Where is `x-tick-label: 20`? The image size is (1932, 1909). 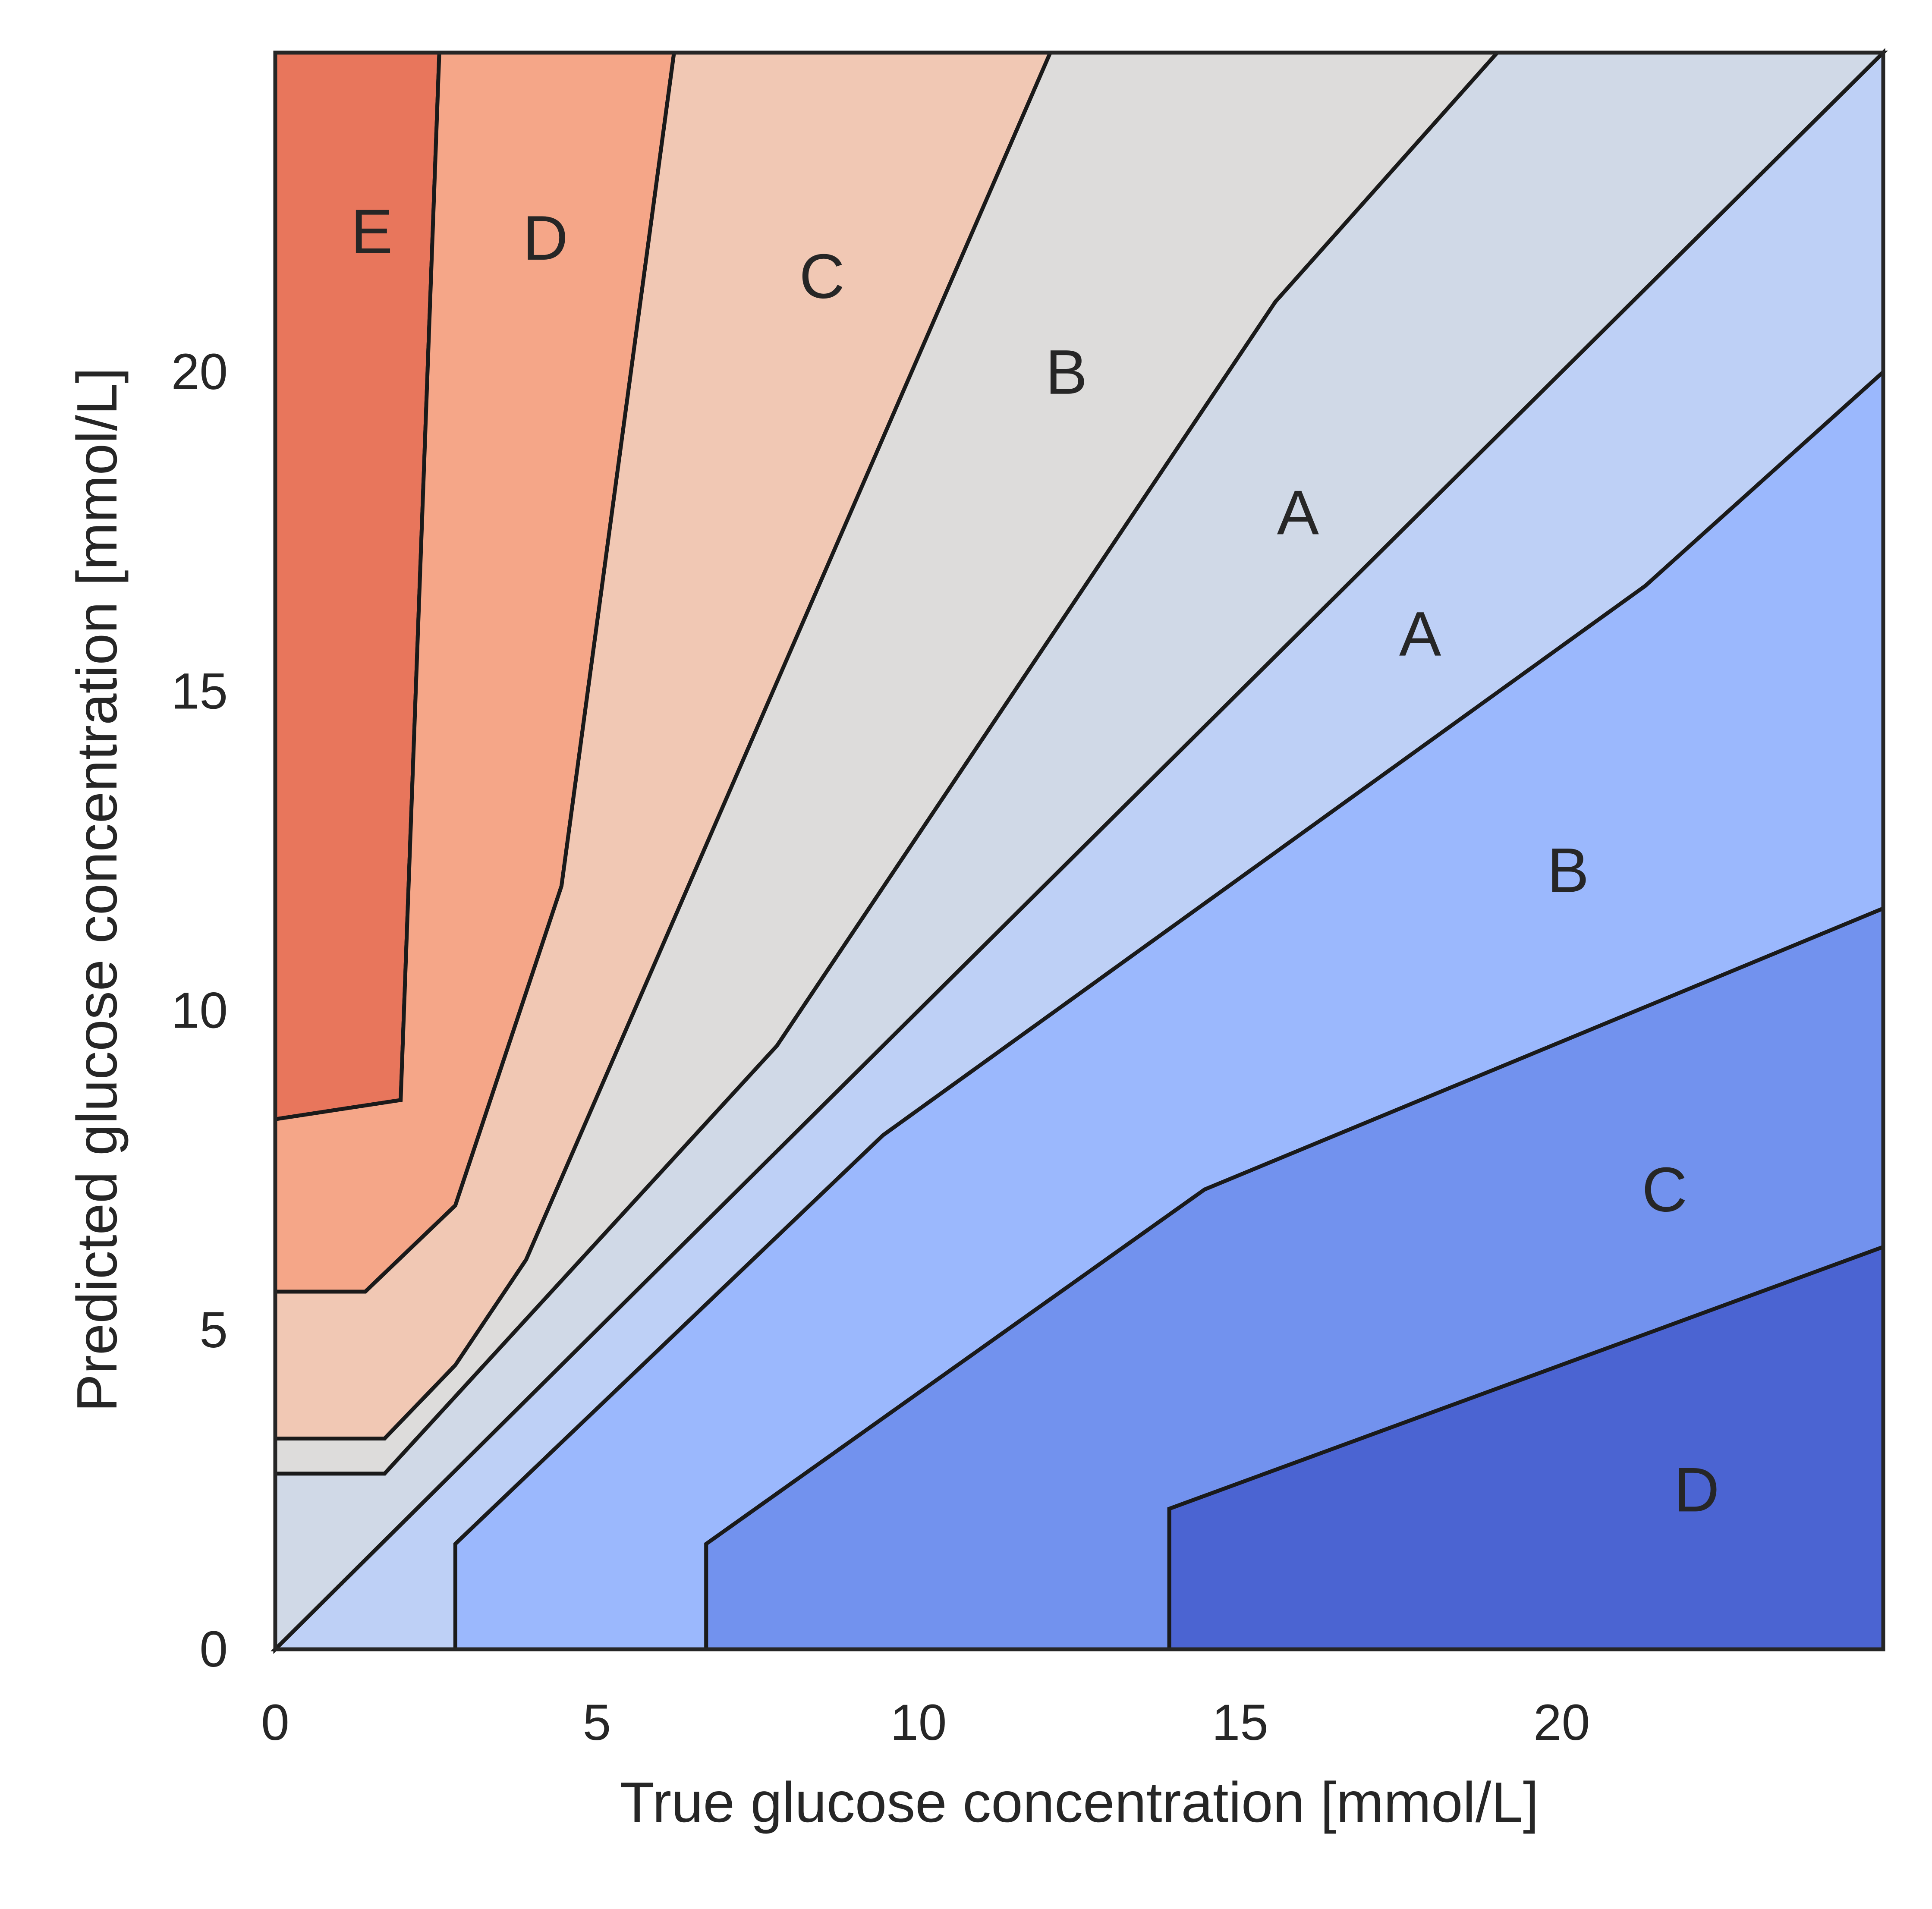
x-tick-label: 20 is located at coordinates (1561, 1722).